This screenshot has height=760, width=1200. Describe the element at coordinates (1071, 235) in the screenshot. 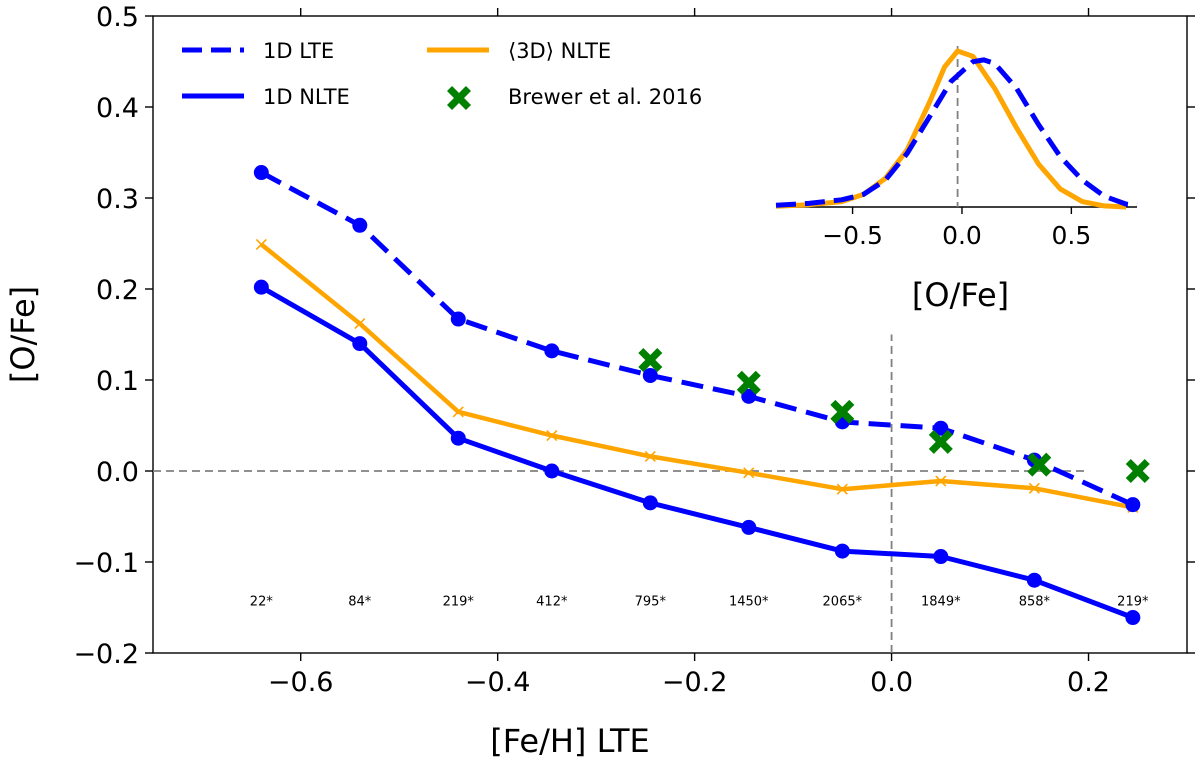

I see `inset-x-tick-label: 0.5` at that location.